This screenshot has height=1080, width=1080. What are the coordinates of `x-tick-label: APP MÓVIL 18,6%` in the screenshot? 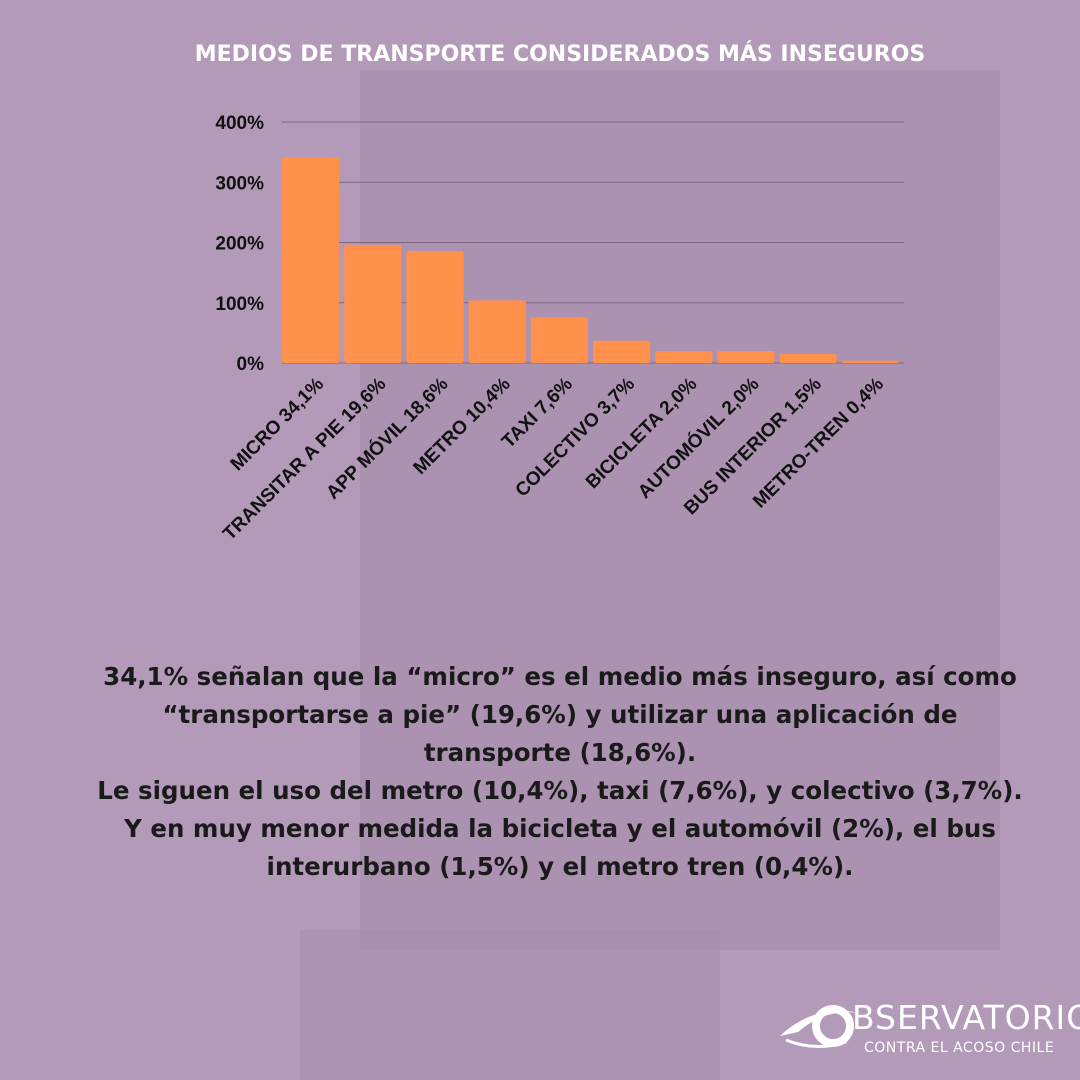 It's located at (387, 438).